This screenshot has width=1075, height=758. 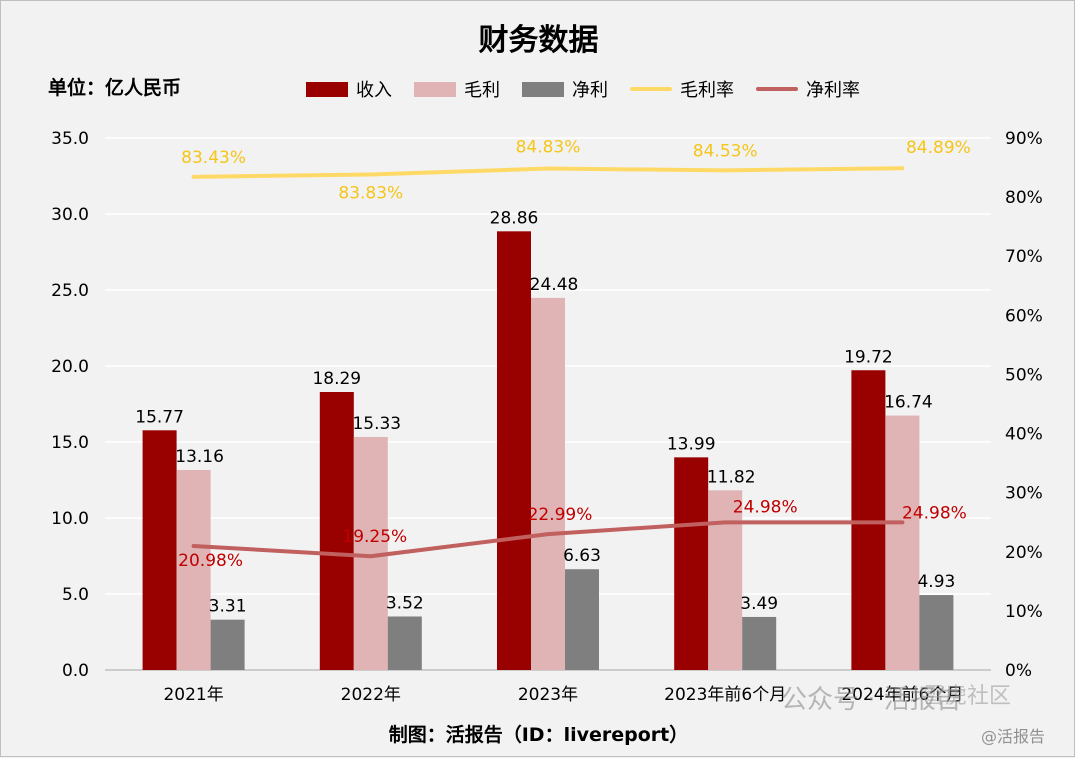 What do you see at coordinates (725, 695) in the screenshot?
I see `x-tick-label: 2023年前6个月` at bounding box center [725, 695].